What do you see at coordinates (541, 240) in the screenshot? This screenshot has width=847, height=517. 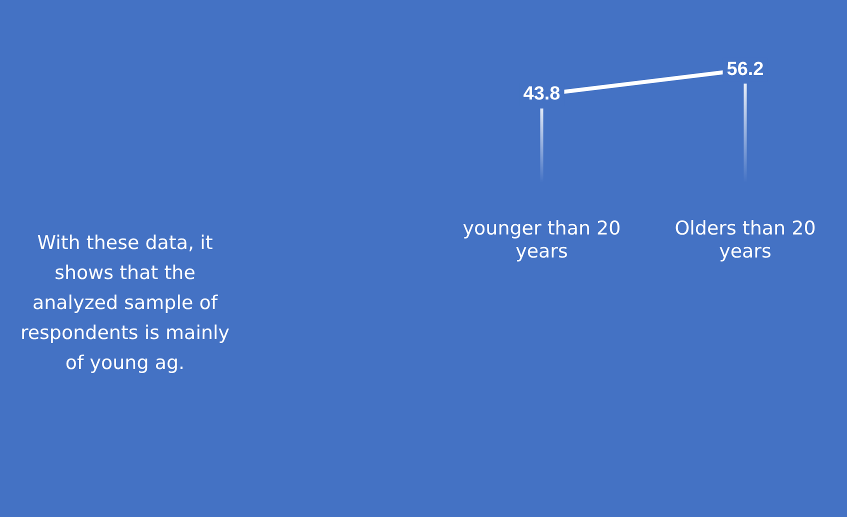 I see `x-tick-label: younger than 20 years` at bounding box center [541, 240].